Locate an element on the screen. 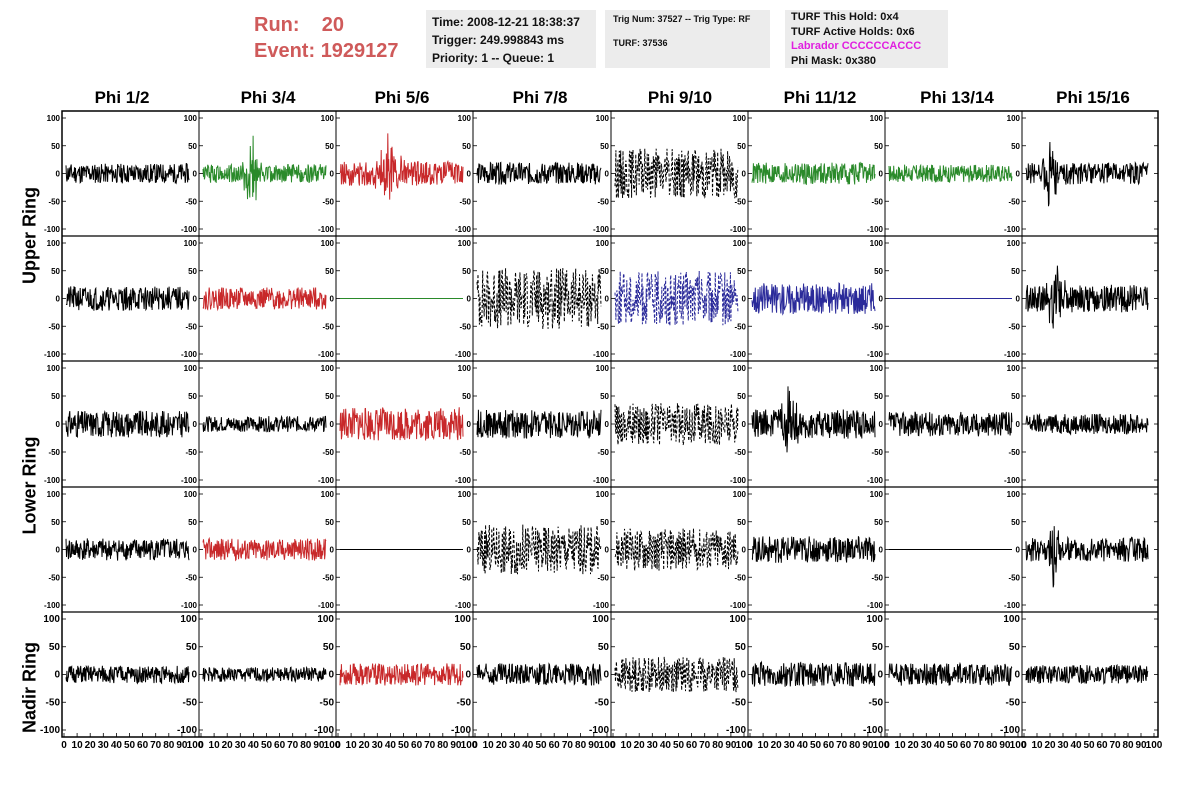 Image resolution: width=1196 pixels, height=788 pixels. waveform-trace-r2-c3 is located at coordinates (539, 424).